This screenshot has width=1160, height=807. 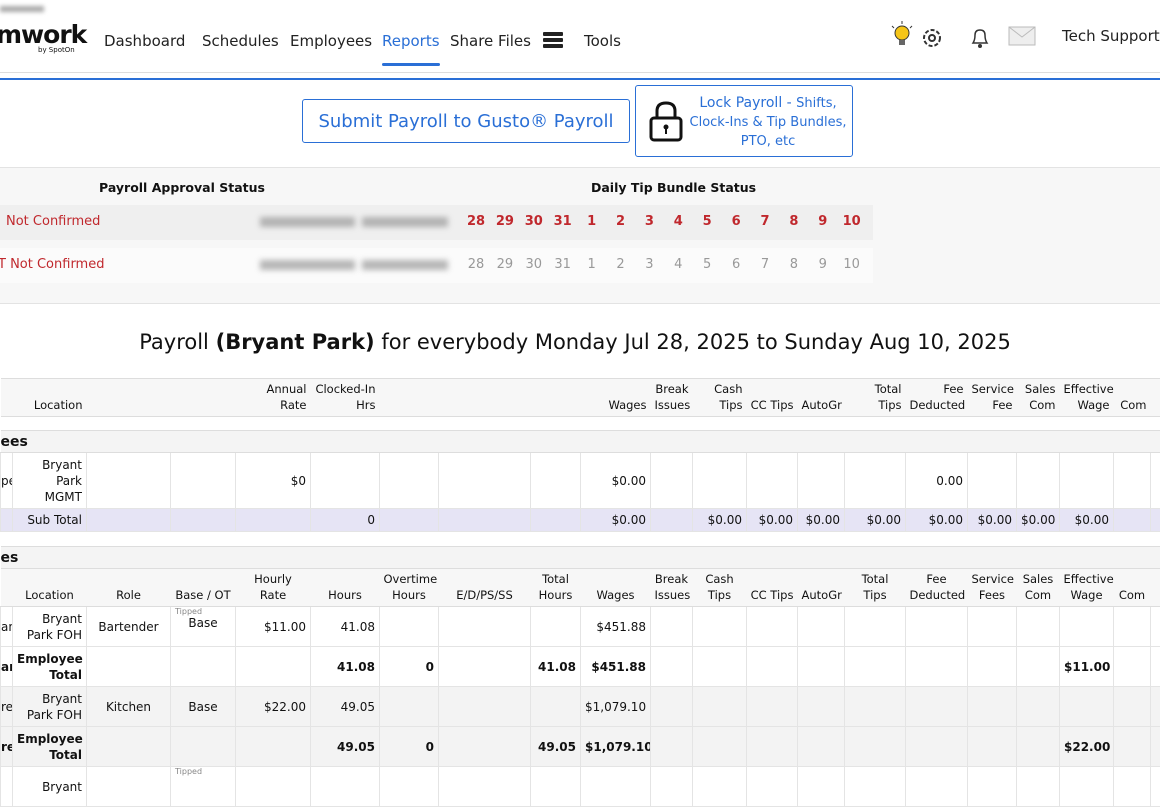 What do you see at coordinates (1022, 36) in the screenshot?
I see `mail-icon` at bounding box center [1022, 36].